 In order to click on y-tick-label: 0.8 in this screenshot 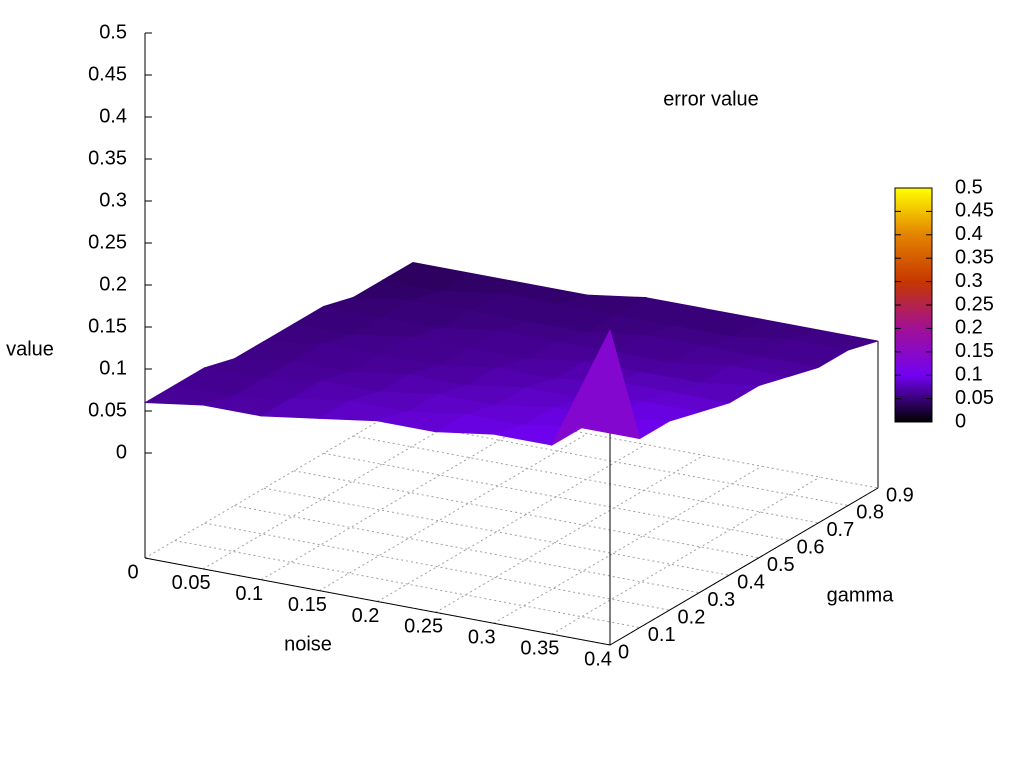, I will do `click(870, 513)`.